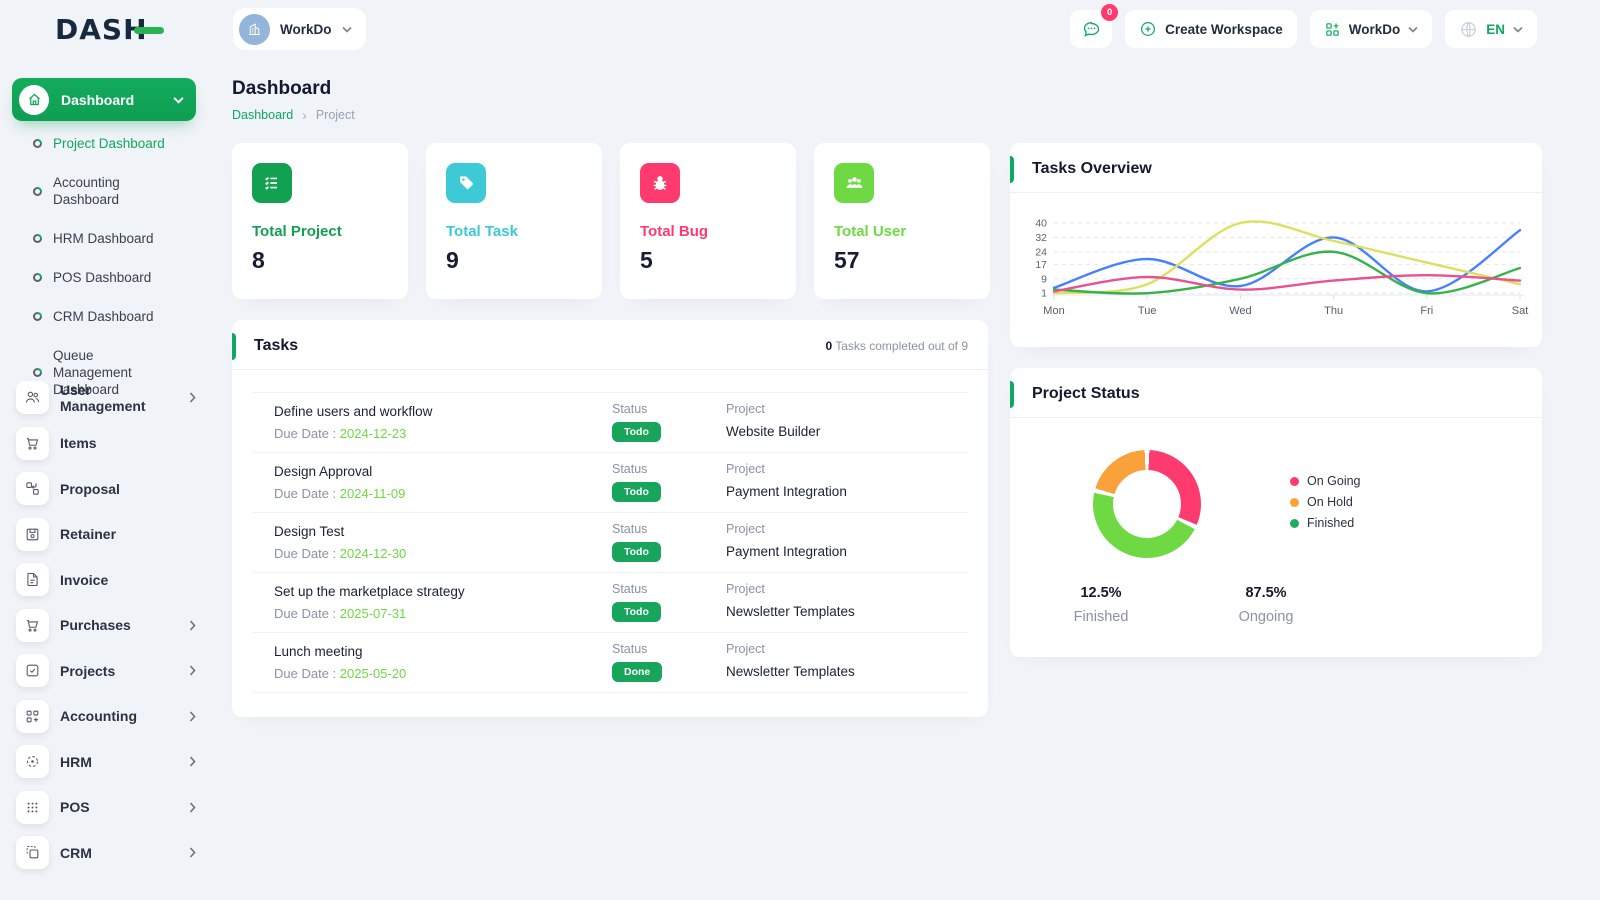 This screenshot has height=900, width=1600. Describe the element at coordinates (1086, 393) in the screenshot. I see `project-status-title: Project Status` at that location.